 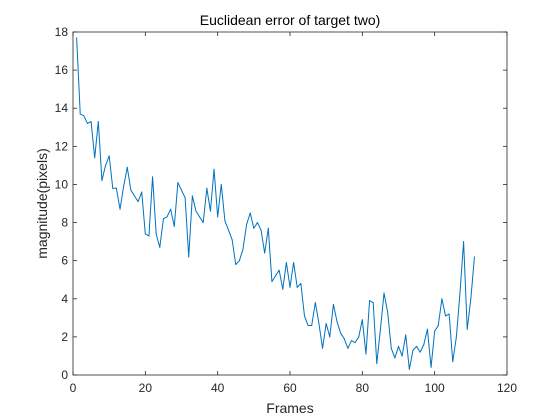 I want to click on y-axis-label: magnitude(pixels), so click(x=42, y=203).